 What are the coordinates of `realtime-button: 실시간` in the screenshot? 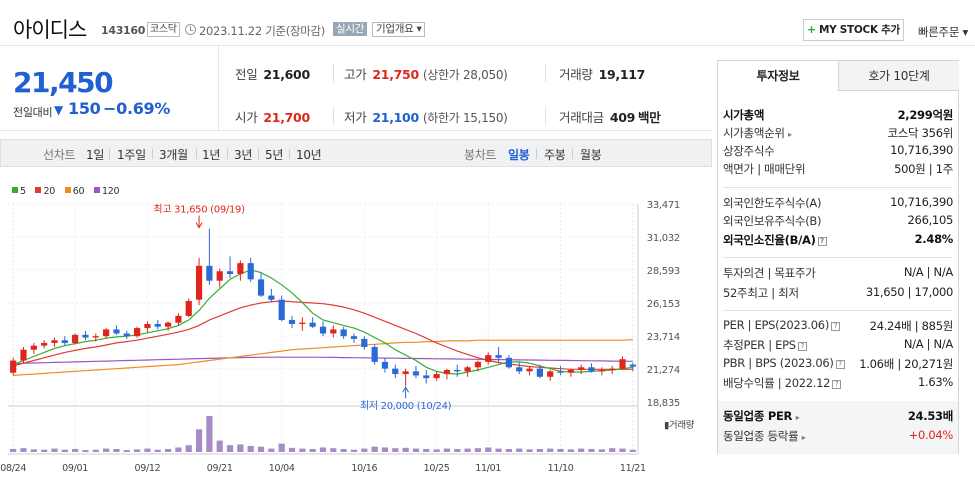 It's located at (350, 29).